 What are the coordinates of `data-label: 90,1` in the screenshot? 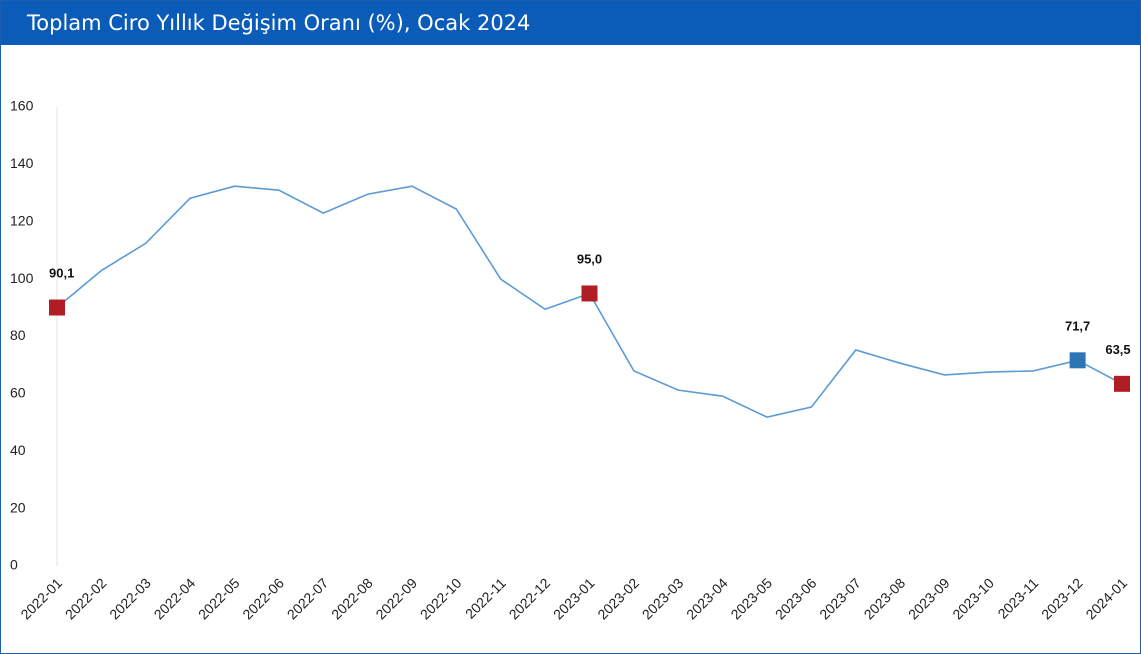 It's located at (61, 273).